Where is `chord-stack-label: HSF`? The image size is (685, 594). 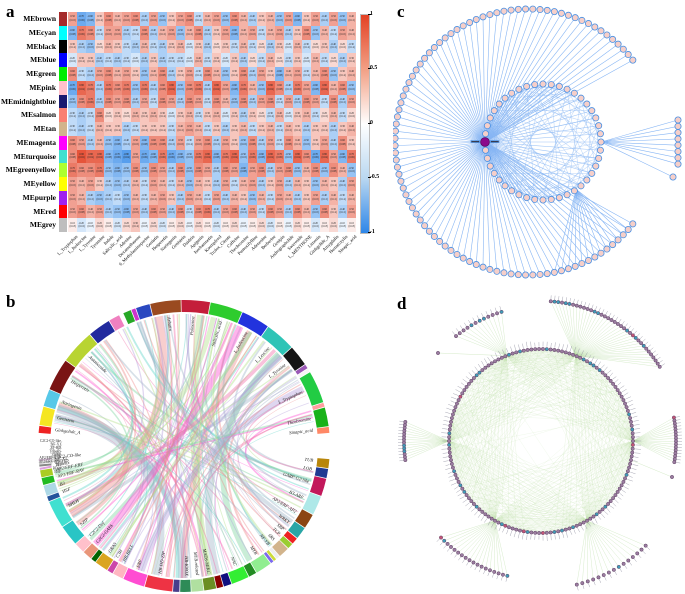
chord-stack-label: HSF is located at coordinates (57, 472).